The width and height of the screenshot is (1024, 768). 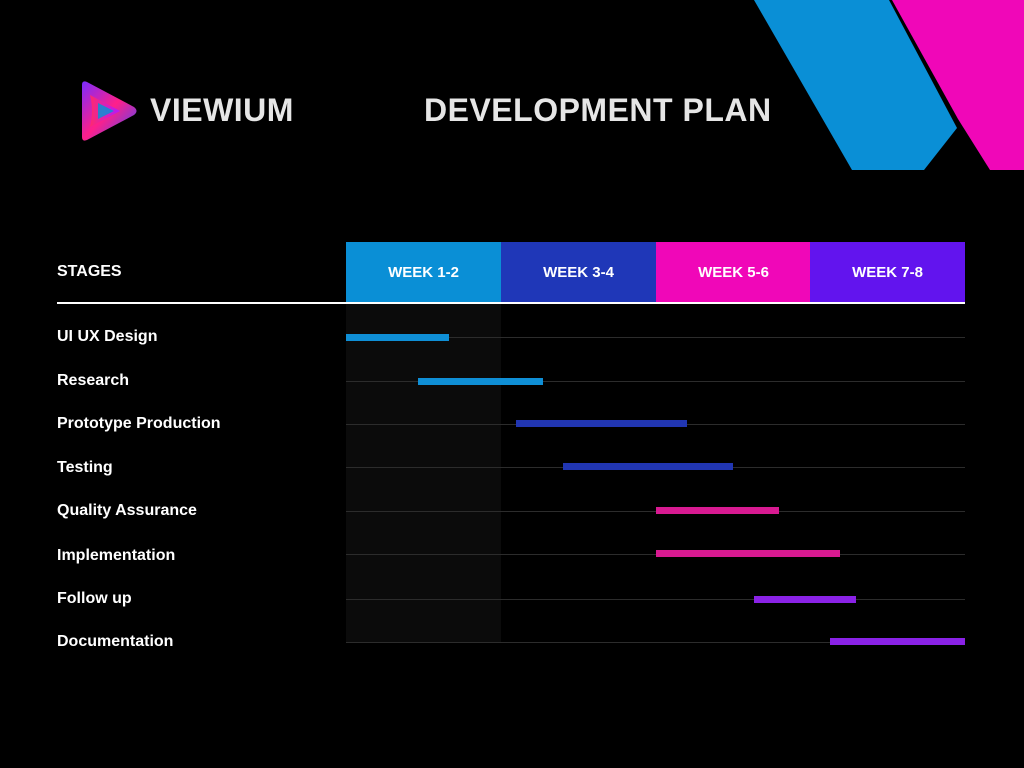 I want to click on play-logo-icon, so click(x=109, y=111).